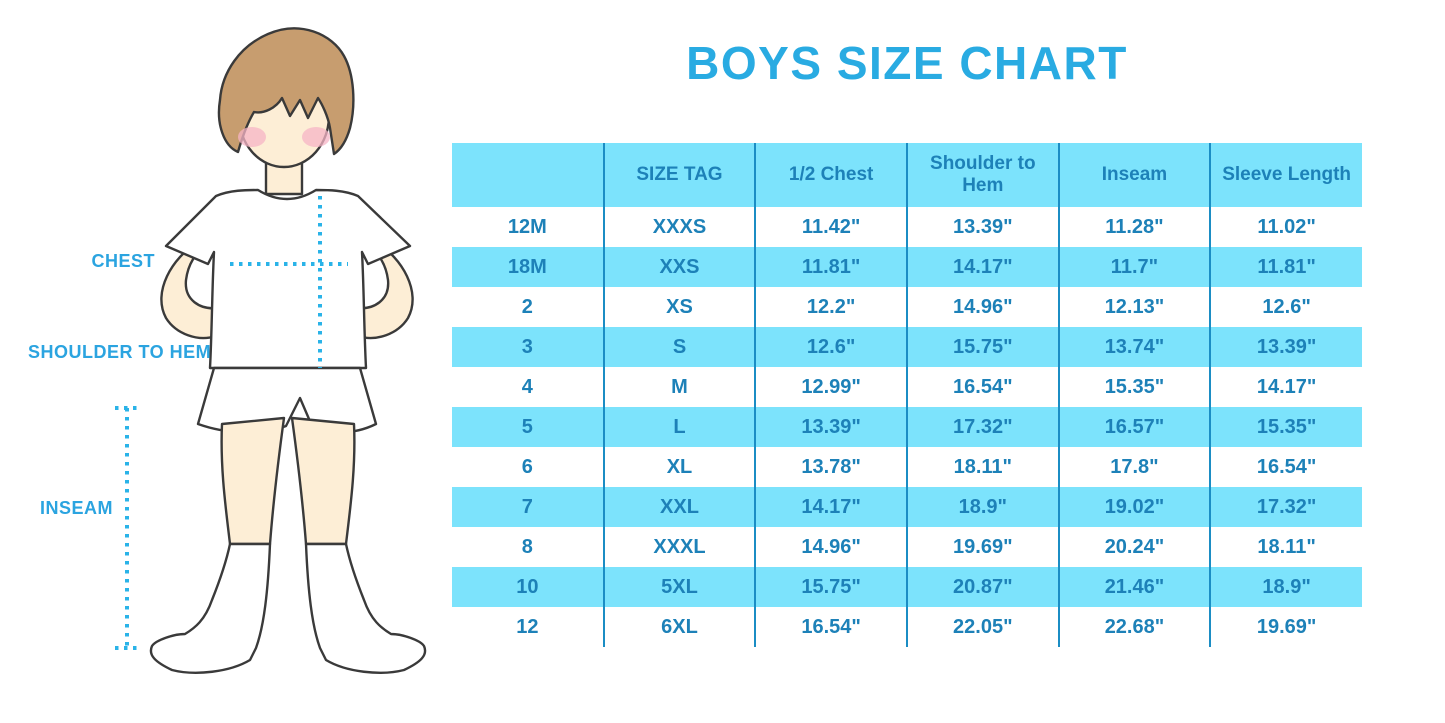 This screenshot has height=723, width=1445. Describe the element at coordinates (528, 627) in the screenshot. I see `cell-size: 12` at that location.